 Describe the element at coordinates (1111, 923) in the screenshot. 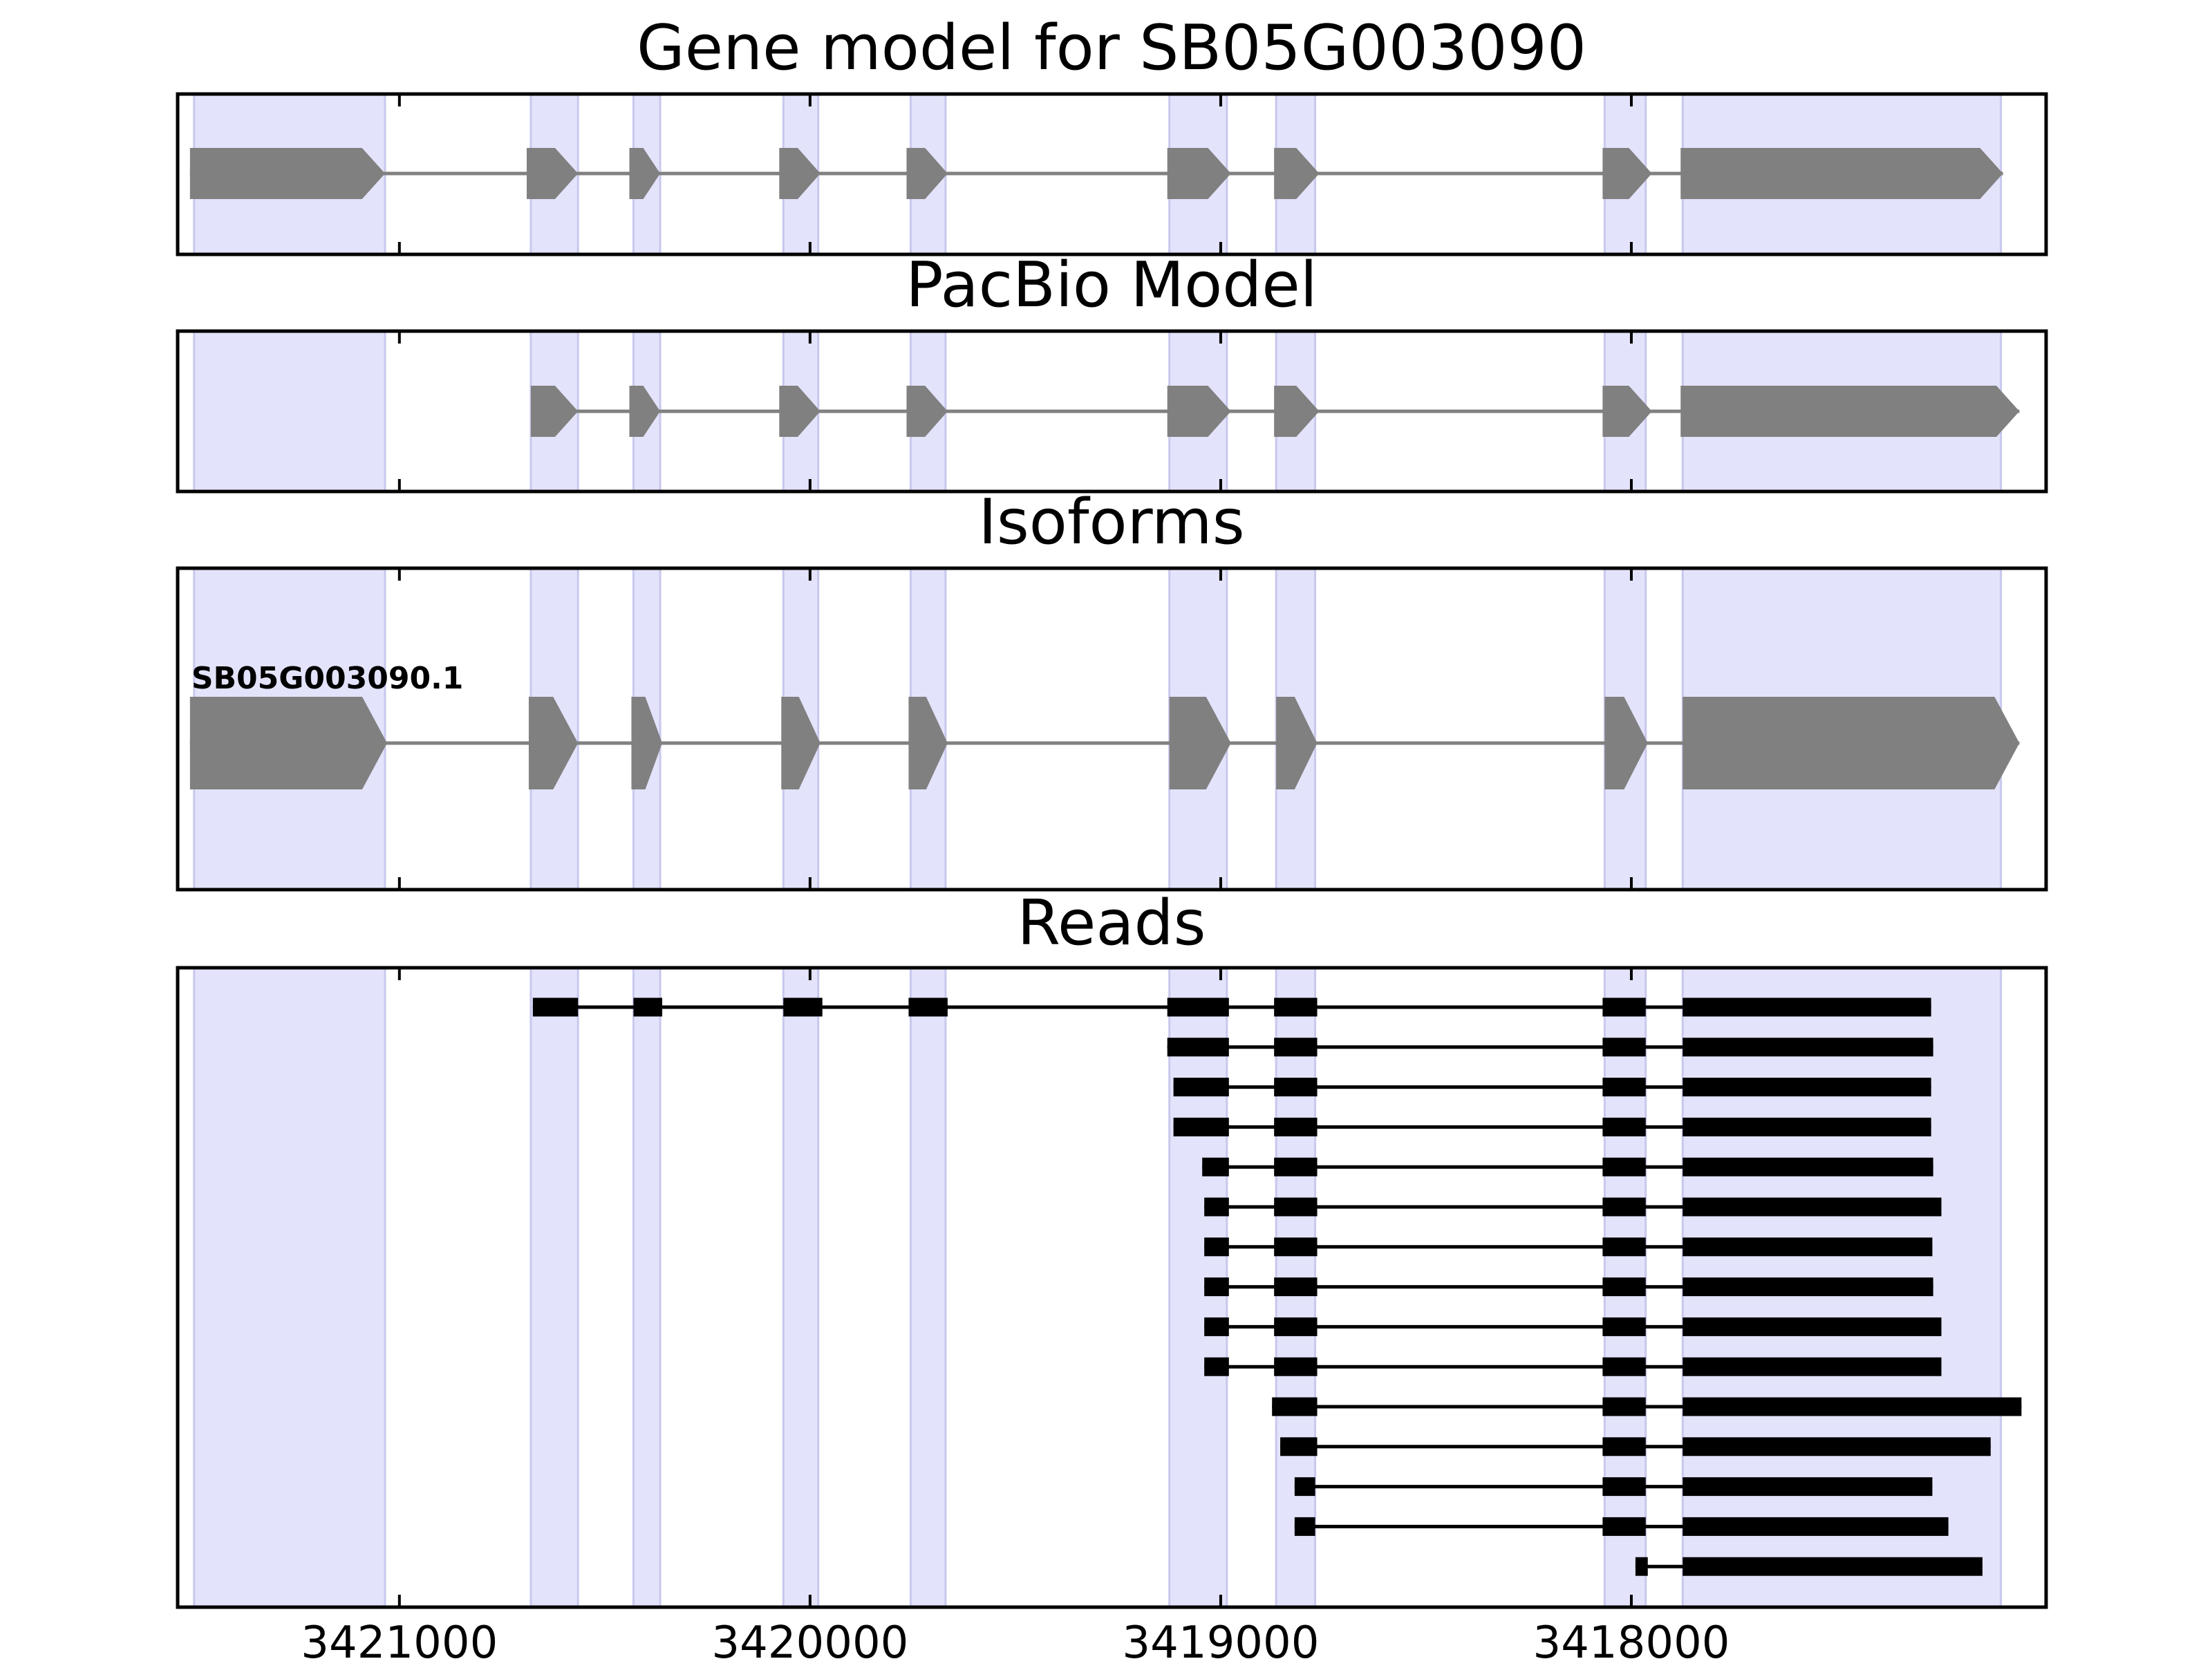

I see `panel-title: Reads` at that location.